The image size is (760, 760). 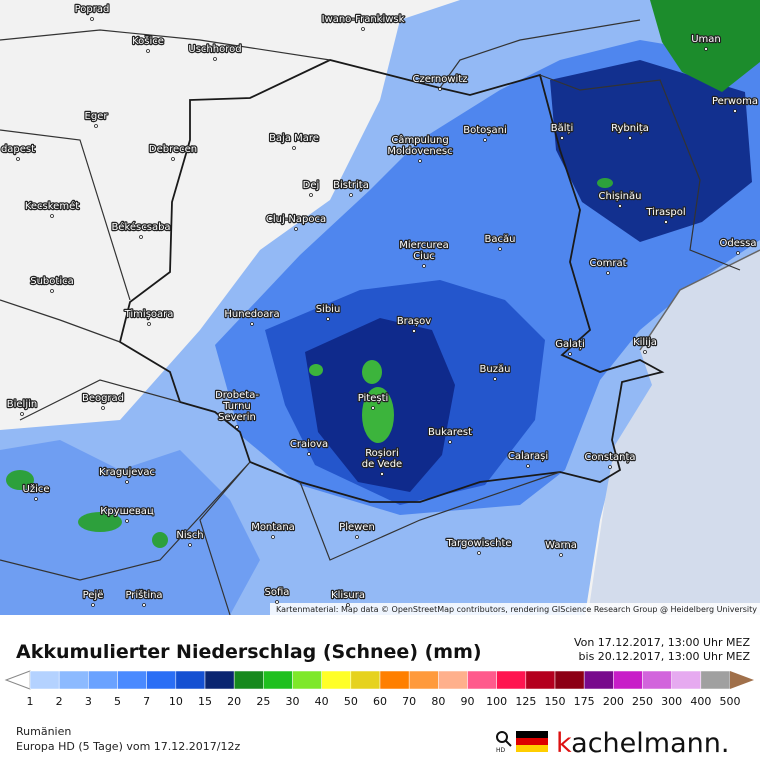 What do you see at coordinates (236, 406) in the screenshot?
I see `city-label: Turnu` at bounding box center [236, 406].